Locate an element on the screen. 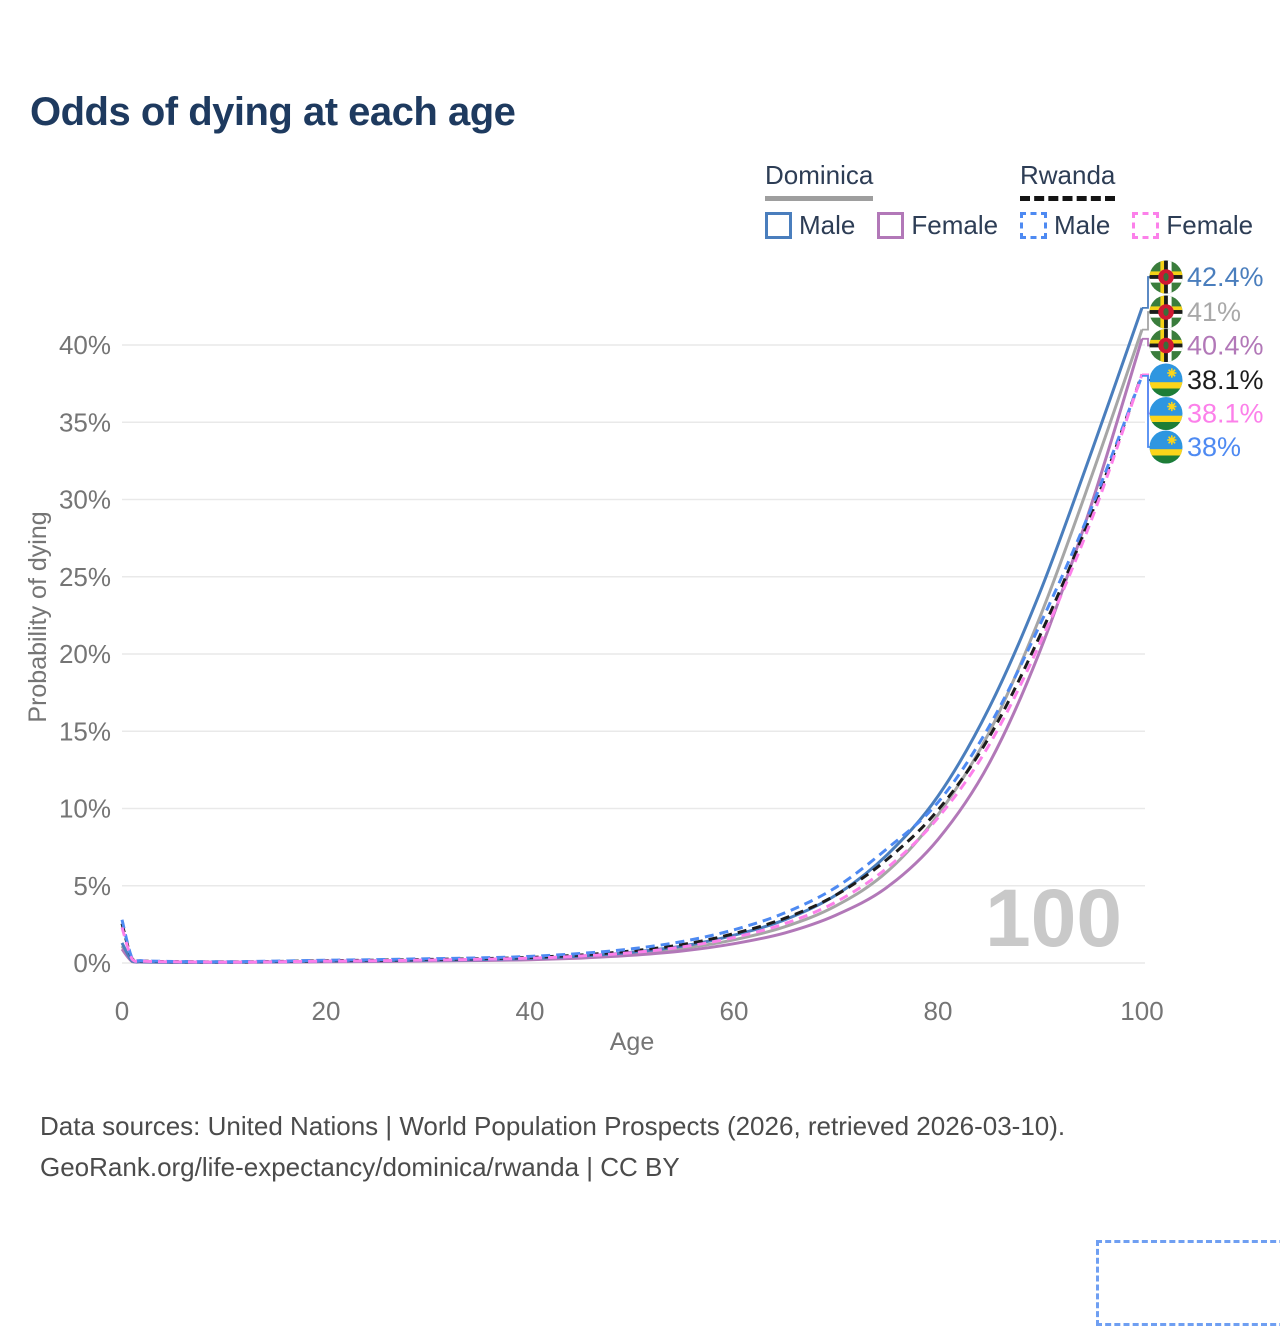 The width and height of the screenshot is (1280, 1326). legend-group-name-dominica: Dominica is located at coordinates (819, 180).